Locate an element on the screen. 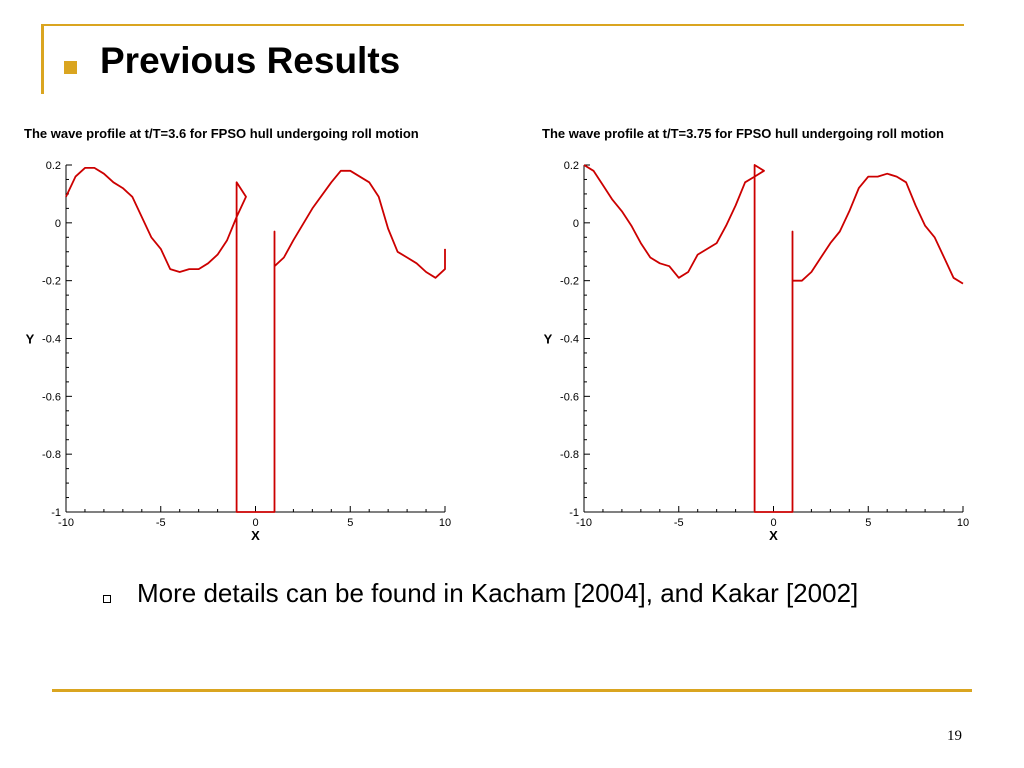  left-accent-line is located at coordinates (42, 59).